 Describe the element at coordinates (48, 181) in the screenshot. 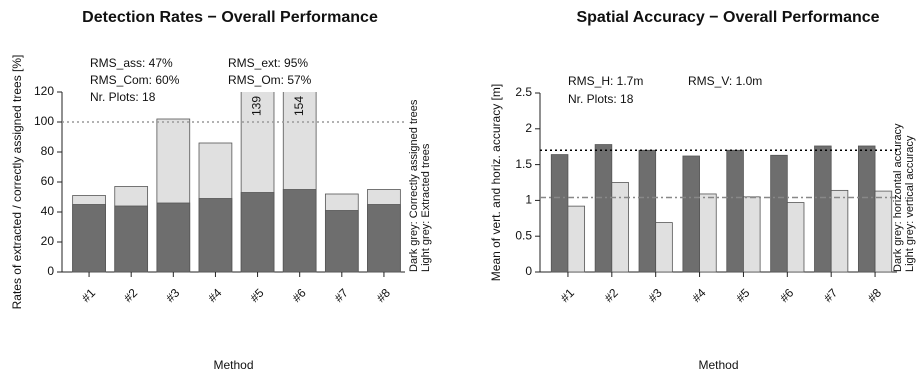

I see `y-tick-label: 60` at that location.